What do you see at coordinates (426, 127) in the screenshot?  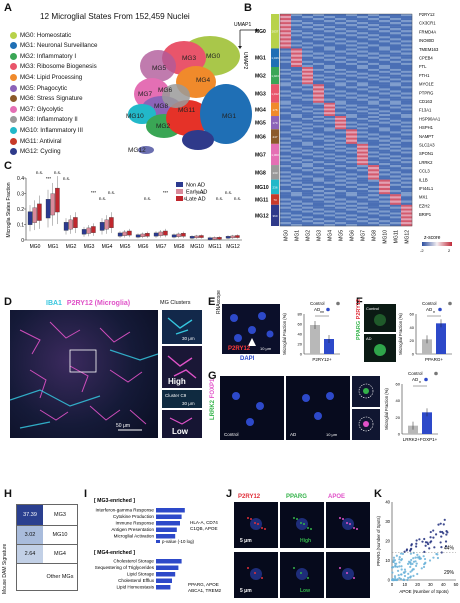 I see `heatmap-gene-label: HSPH1` at bounding box center [426, 127].